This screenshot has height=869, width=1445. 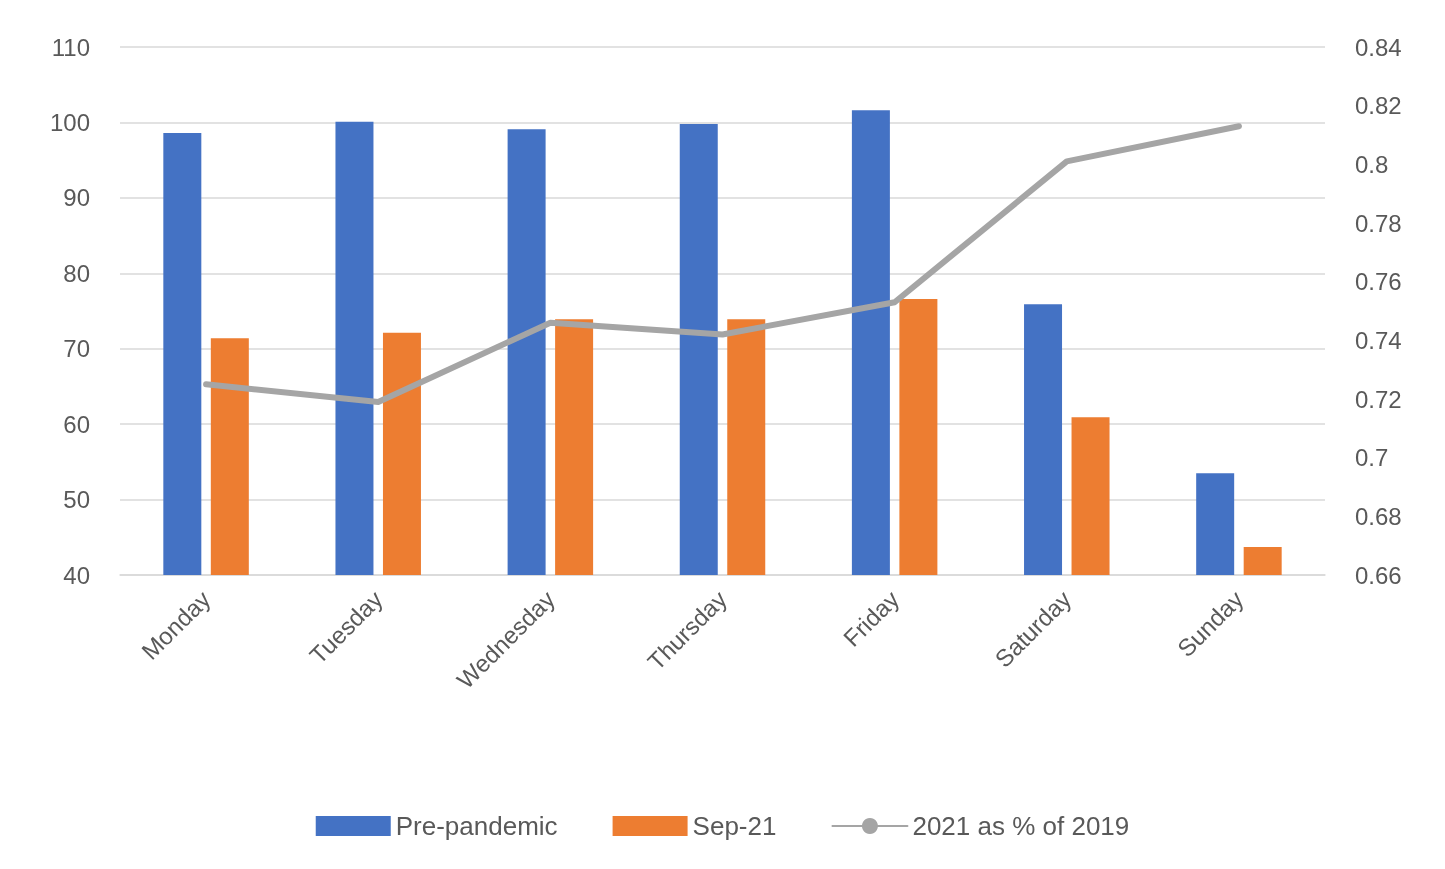 I want to click on y2-tick-label: 0.78, so click(x=1378, y=223).